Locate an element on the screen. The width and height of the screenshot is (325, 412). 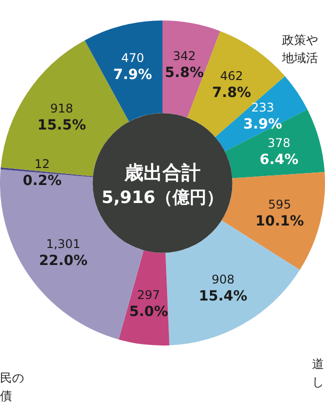
data-label: 342 5.8% is located at coordinates (184, 65).